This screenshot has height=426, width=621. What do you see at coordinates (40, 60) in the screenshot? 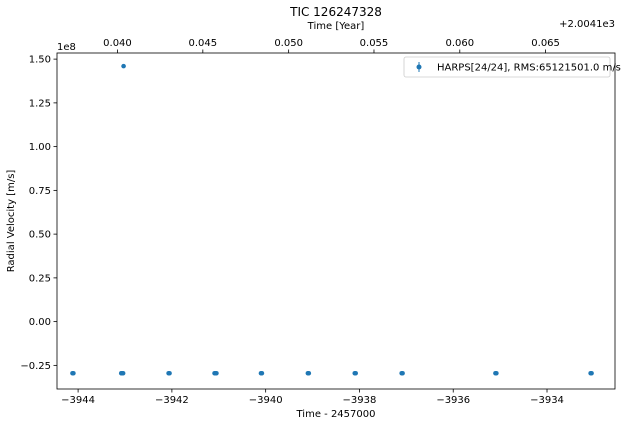
I see `y-tick-label: 1.50` at bounding box center [40, 60].